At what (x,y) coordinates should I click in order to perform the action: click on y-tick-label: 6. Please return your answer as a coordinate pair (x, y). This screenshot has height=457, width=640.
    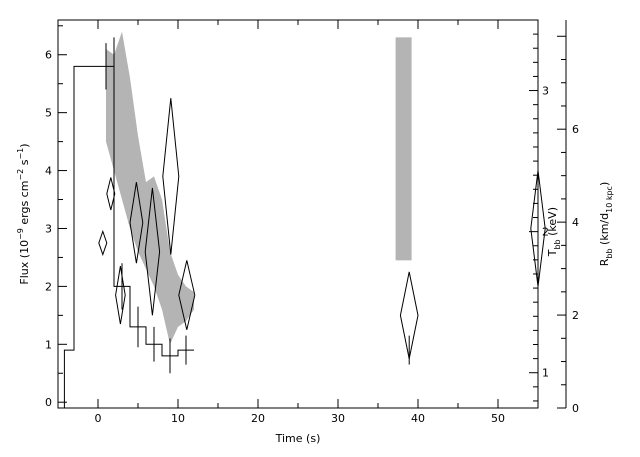
    Looking at the image, I should click on (48, 55).